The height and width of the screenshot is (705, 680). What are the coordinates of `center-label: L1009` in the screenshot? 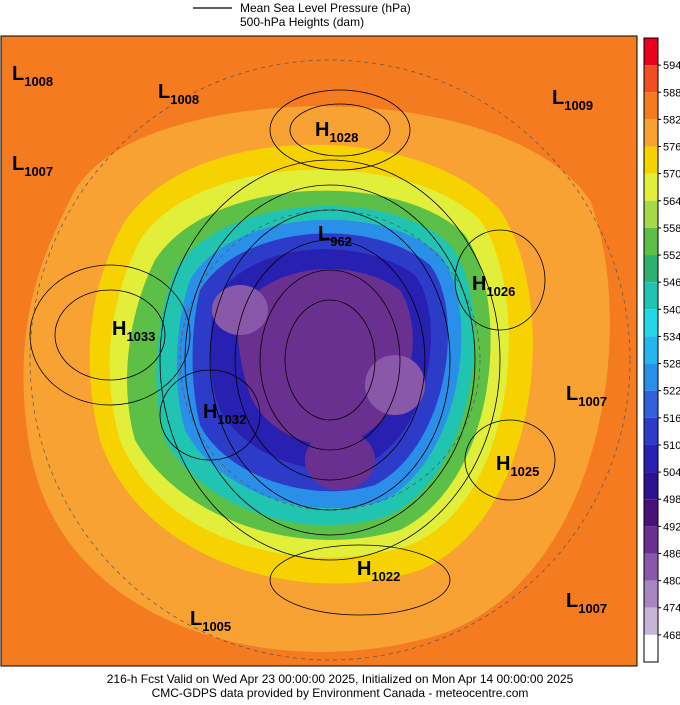 It's located at (572, 100).